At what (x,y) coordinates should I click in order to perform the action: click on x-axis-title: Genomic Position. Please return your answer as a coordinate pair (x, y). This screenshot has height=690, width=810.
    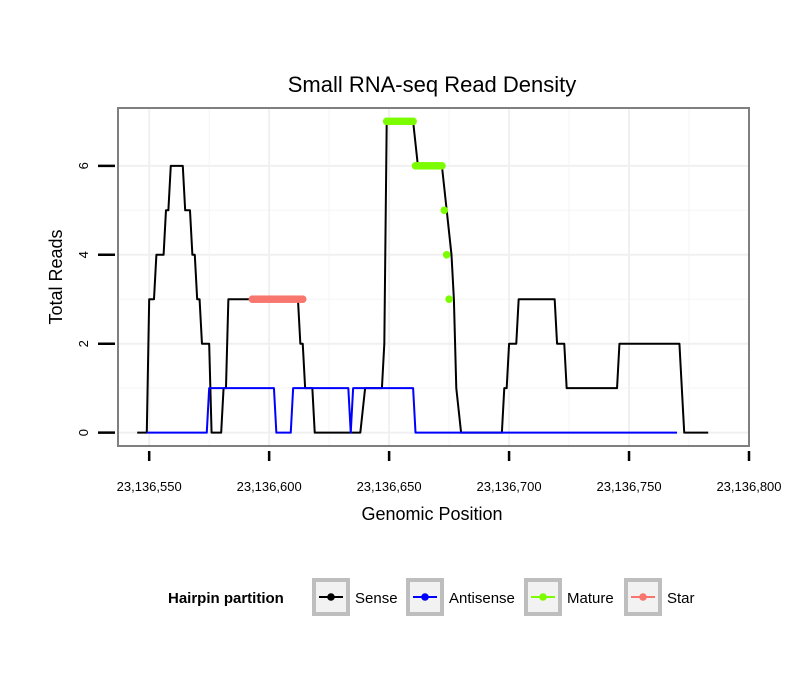
    Looking at the image, I should click on (431, 514).